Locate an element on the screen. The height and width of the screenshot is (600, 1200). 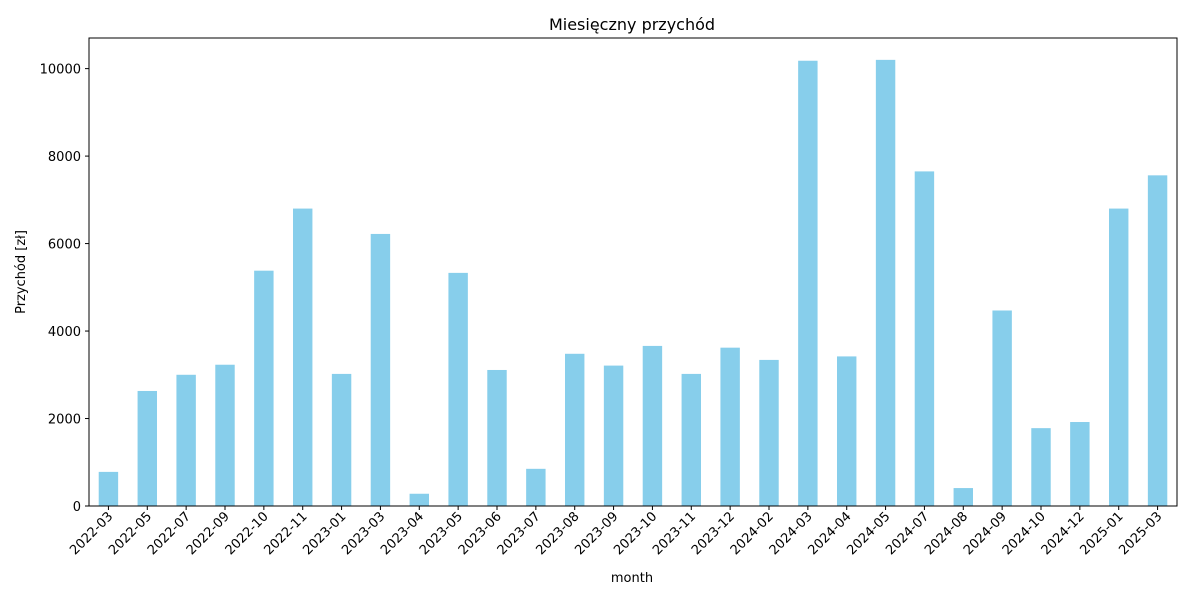
y-axis: 0 2000 4000 6000 8000 10000 is located at coordinates (64, 289).